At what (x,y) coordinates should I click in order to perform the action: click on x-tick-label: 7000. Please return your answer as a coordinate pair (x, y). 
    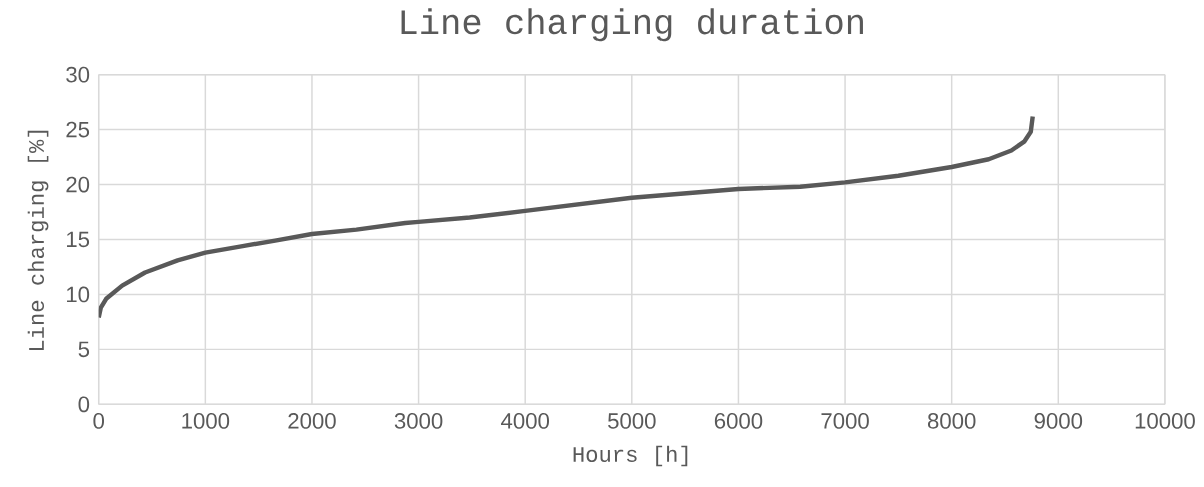
    Looking at the image, I should click on (845, 421).